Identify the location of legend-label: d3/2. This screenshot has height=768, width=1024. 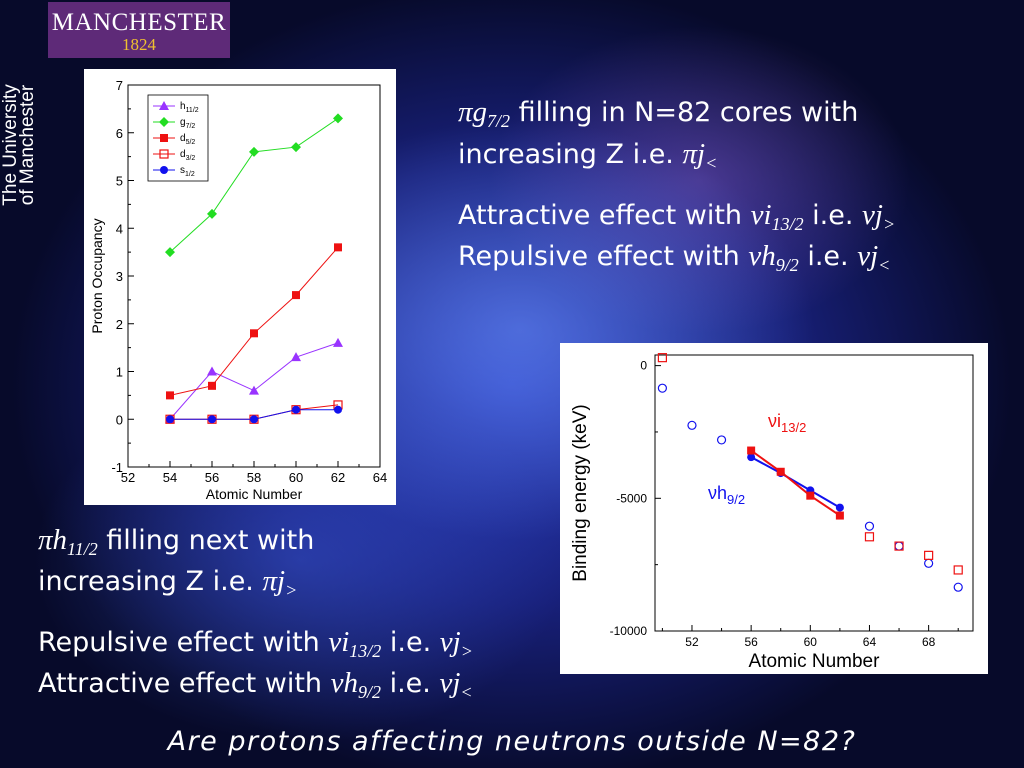
(187, 155).